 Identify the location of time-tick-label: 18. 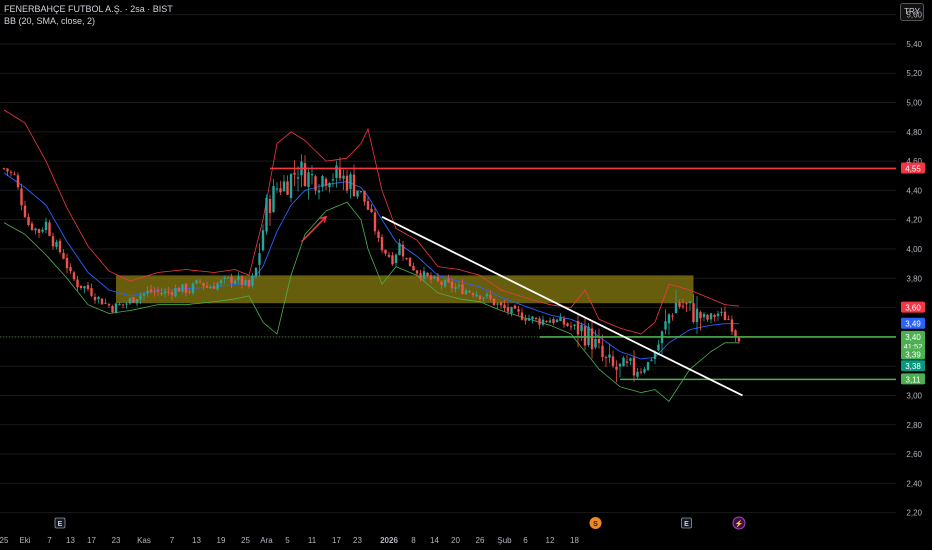
(574, 540).